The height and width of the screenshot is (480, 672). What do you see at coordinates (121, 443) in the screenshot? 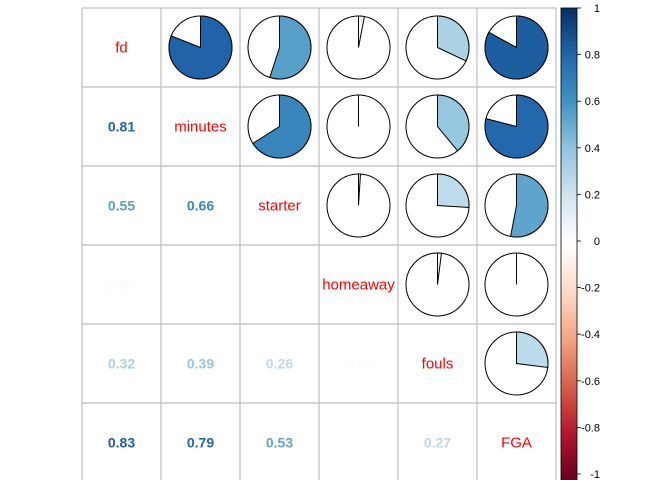
I see `coefficient-FGA-fd: 0.83` at bounding box center [121, 443].